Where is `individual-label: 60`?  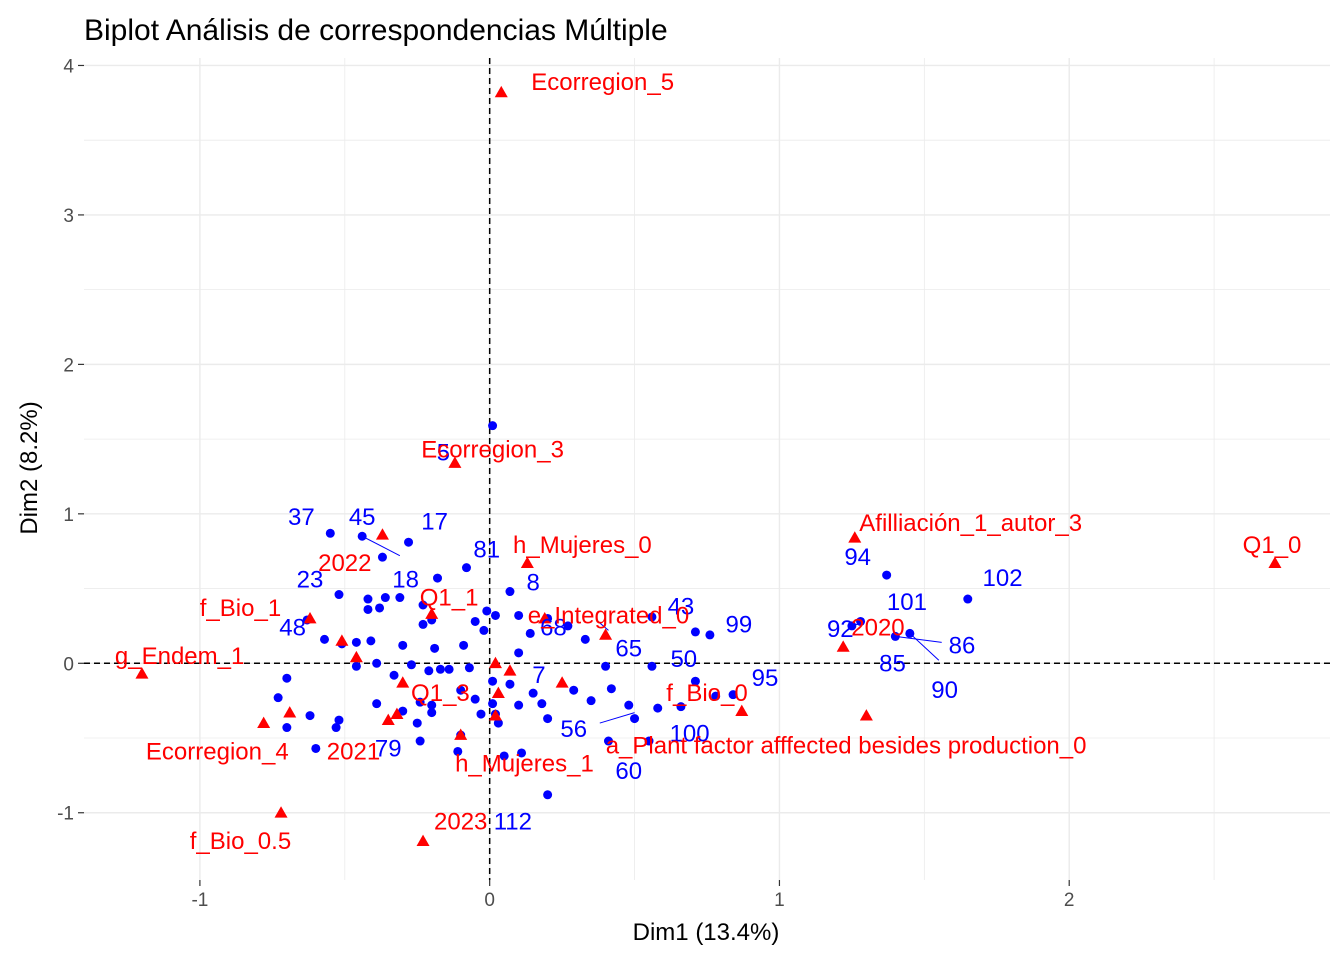
individual-label: 60 is located at coordinates (628, 771).